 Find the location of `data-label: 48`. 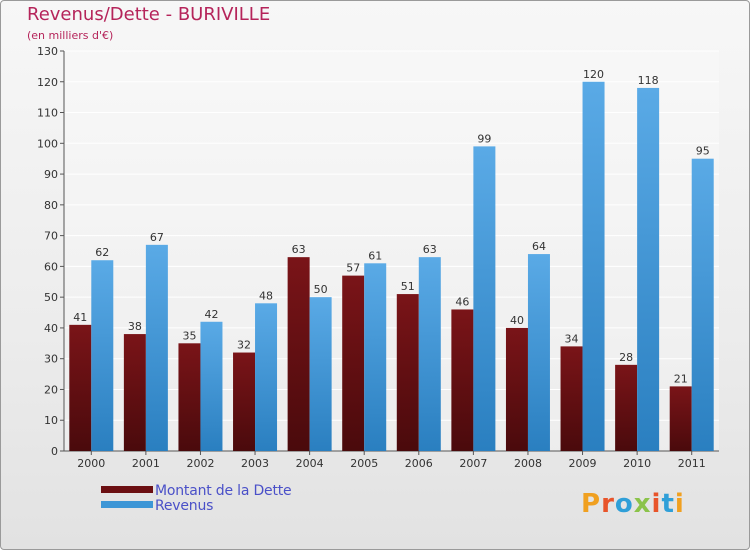

data-label: 48 is located at coordinates (266, 295).